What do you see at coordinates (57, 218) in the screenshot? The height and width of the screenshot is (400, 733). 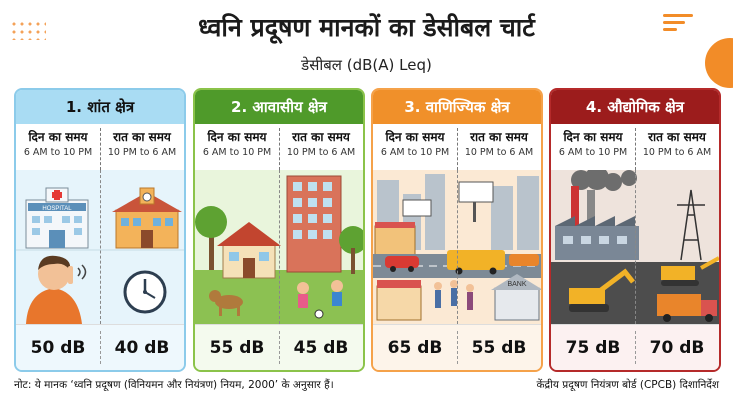 I see `hospital-icon: HOSPITAL` at bounding box center [57, 218].